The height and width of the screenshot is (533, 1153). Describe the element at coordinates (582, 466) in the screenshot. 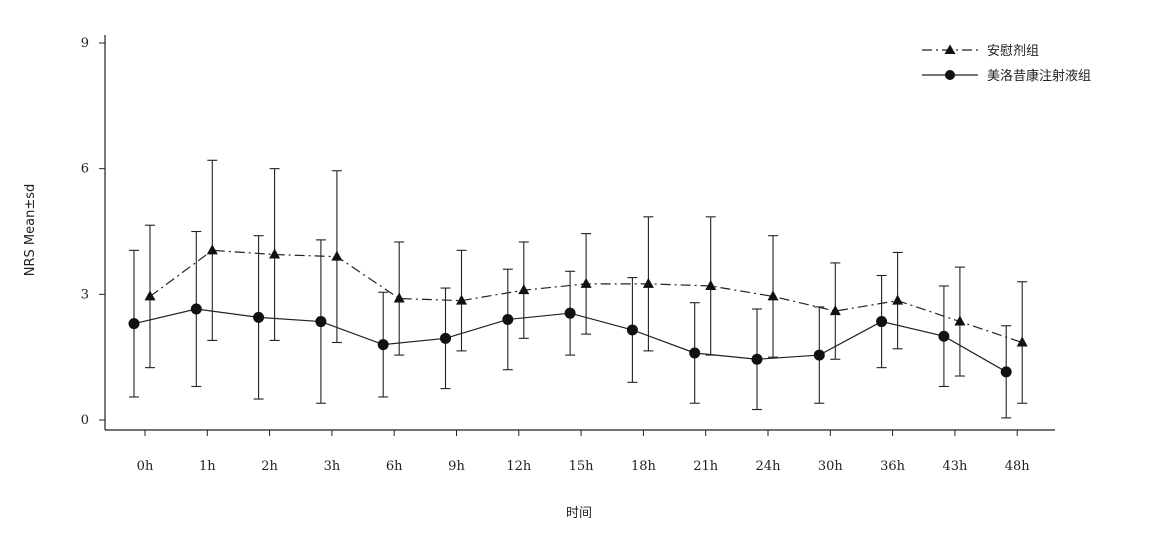

I see `x-tick-label: 15h` at that location.